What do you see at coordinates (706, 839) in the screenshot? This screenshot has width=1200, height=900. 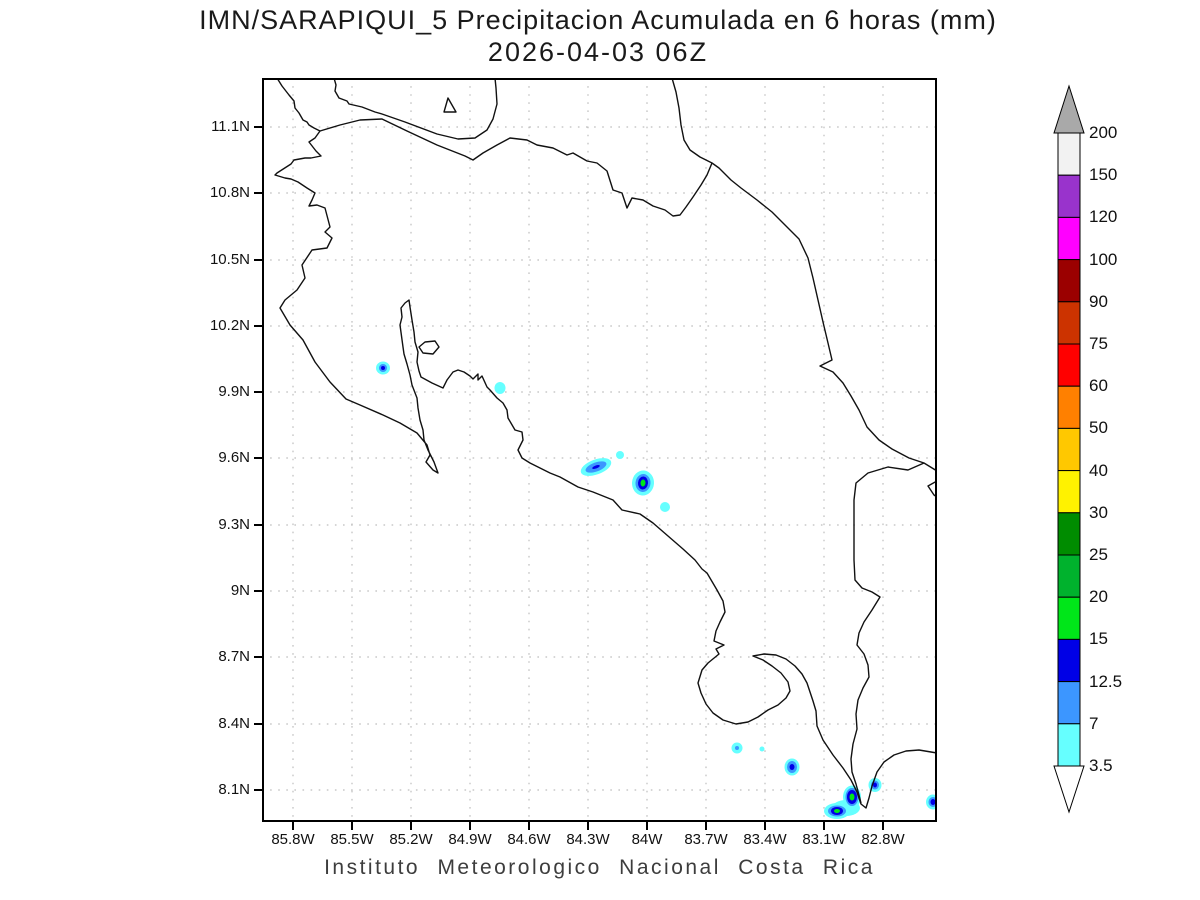 I see `lon-tick-label: 83.7W` at bounding box center [706, 839].